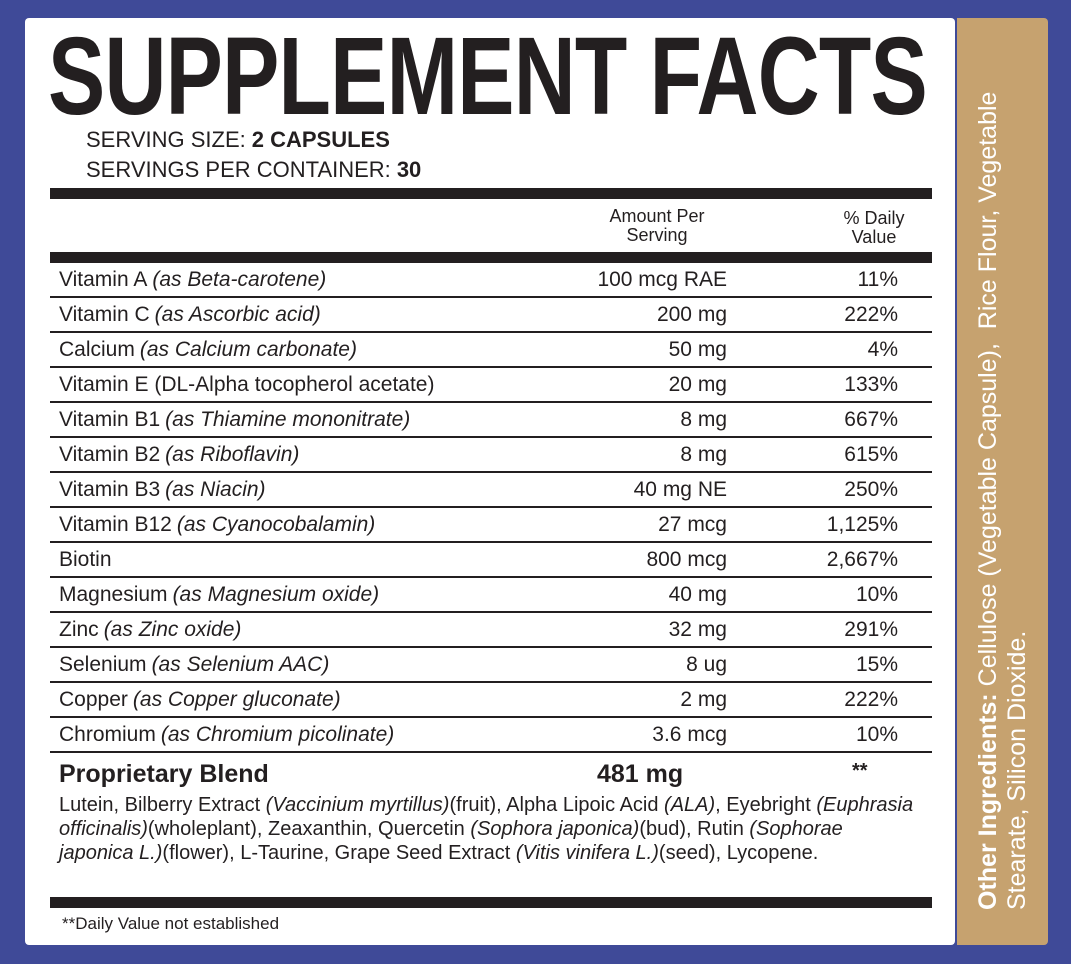 This screenshot has height=964, width=1071. Describe the element at coordinates (871, 629) in the screenshot. I see `nutrient-dv: 291%` at that location.